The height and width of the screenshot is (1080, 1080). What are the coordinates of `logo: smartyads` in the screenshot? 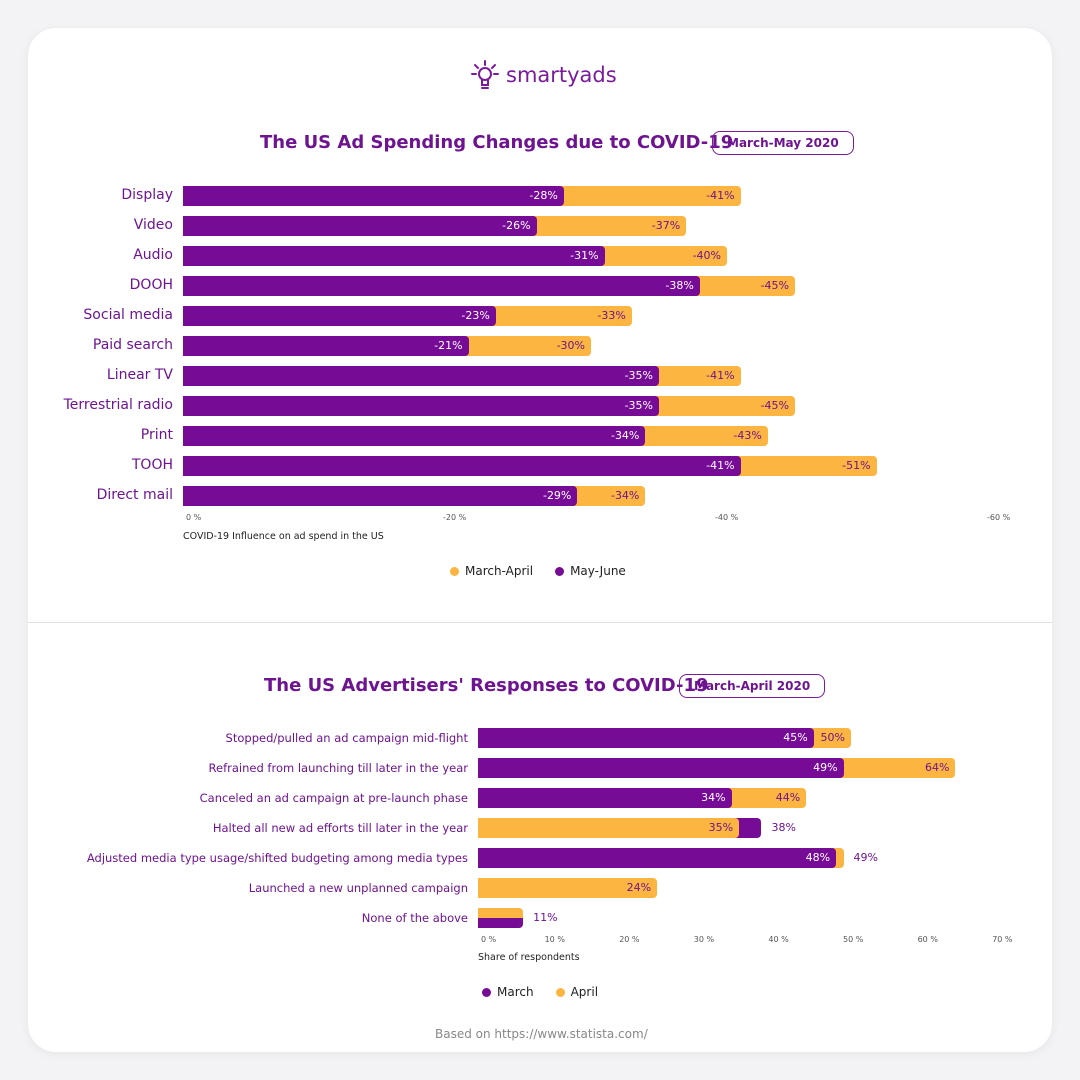 It's located at (543, 75).